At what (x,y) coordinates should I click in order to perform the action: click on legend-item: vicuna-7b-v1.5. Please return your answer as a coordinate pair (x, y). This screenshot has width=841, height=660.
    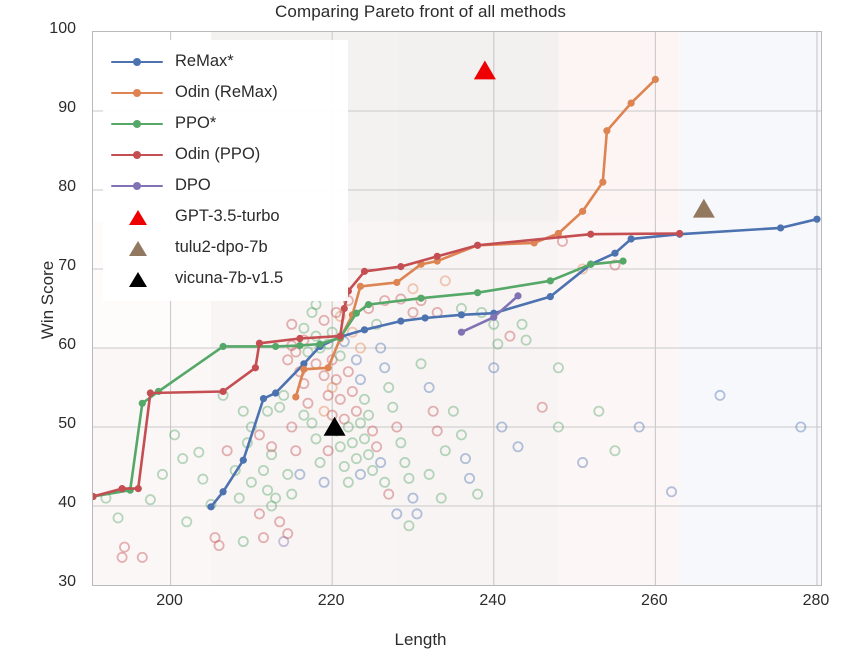
    Looking at the image, I should click on (225, 278).